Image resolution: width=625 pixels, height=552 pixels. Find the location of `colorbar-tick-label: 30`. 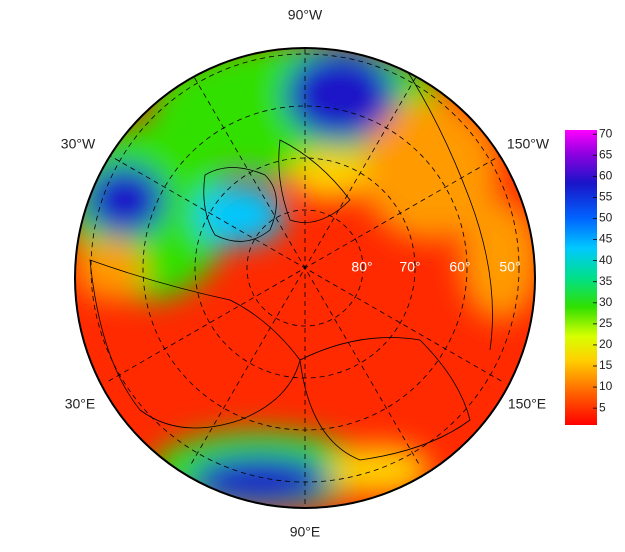

colorbar-tick-label: 30 is located at coordinates (606, 302).